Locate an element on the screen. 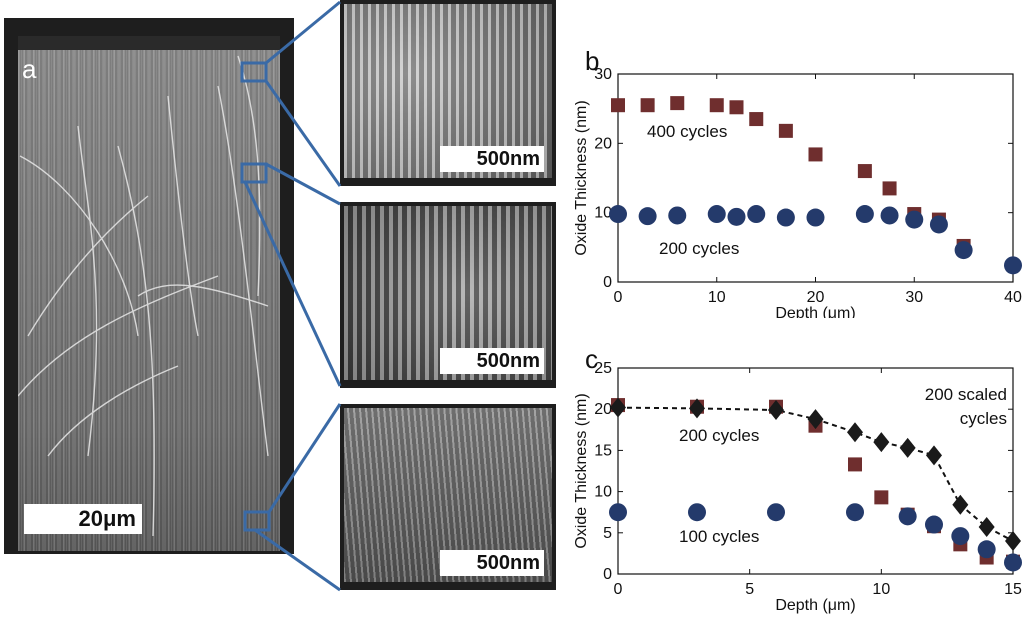 The image size is (1024, 621). x-tick-label: 15 is located at coordinates (1013, 589).